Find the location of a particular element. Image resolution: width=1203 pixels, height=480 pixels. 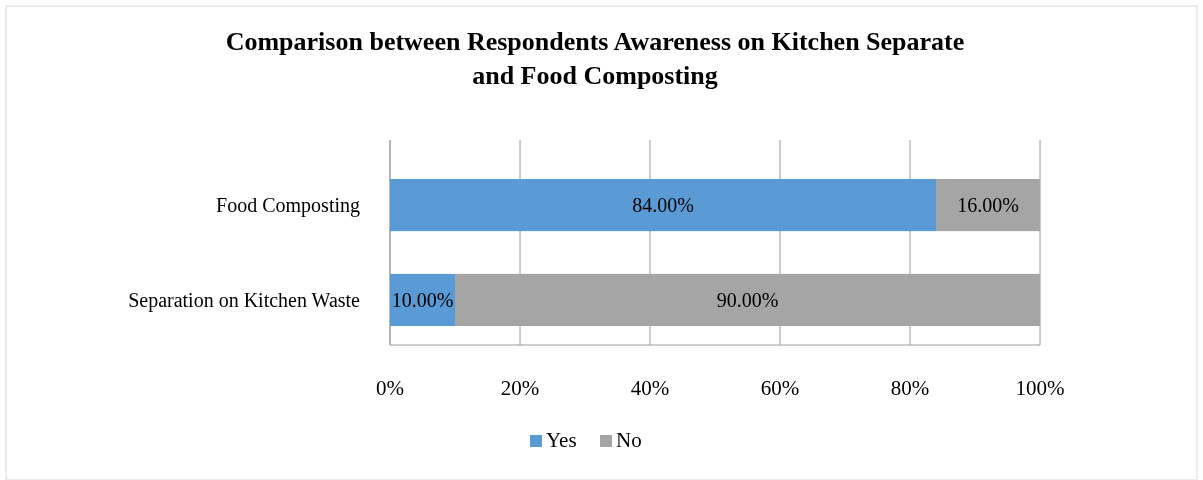

data-label: 84.00% is located at coordinates (663, 205).